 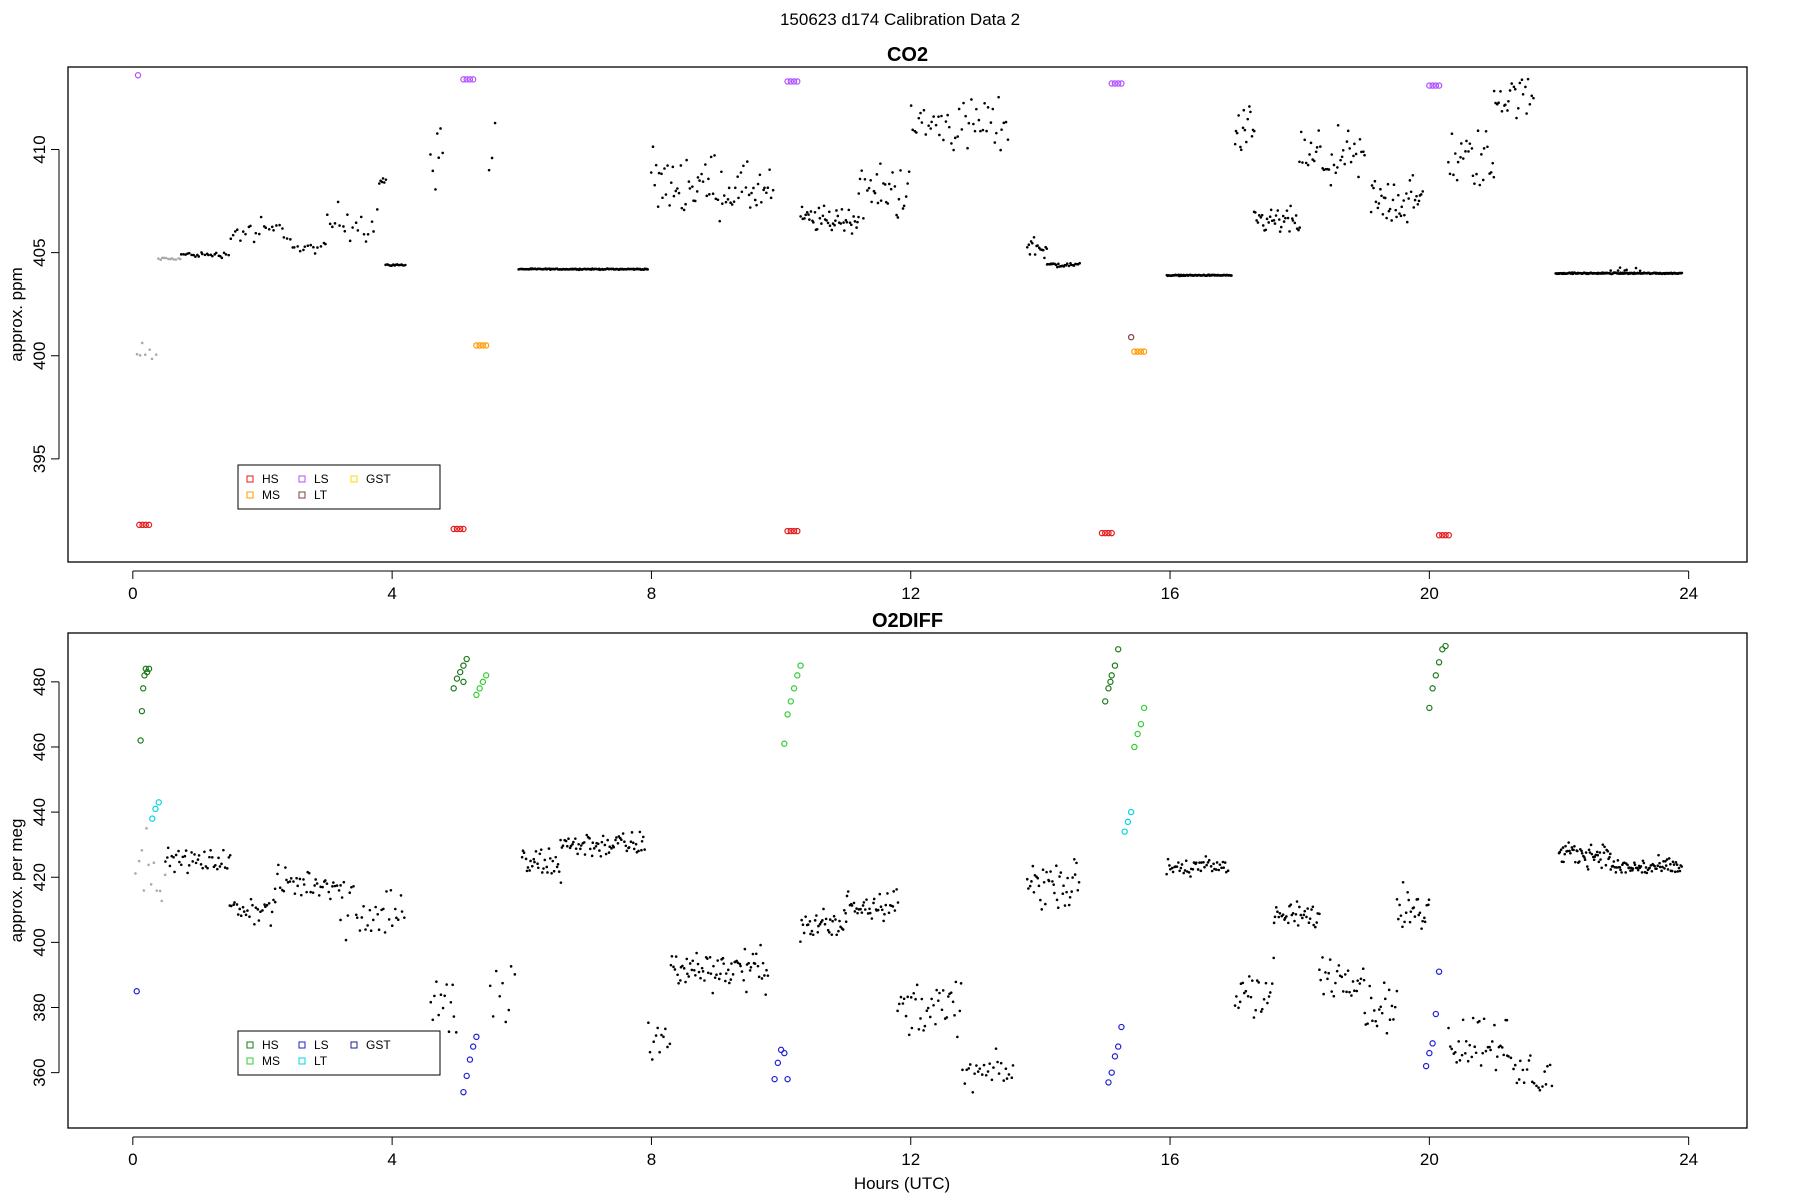 I want to click on x-tick-label: 20, so click(x=1429, y=1159).